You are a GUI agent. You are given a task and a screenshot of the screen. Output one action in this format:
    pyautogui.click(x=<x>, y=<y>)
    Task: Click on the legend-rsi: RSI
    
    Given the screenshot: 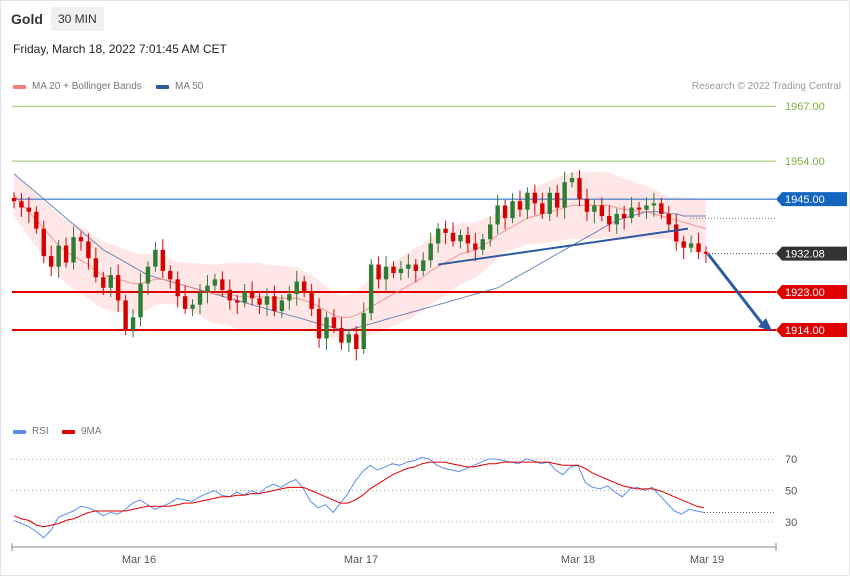 What is the action you would take?
    pyautogui.click(x=31, y=431)
    